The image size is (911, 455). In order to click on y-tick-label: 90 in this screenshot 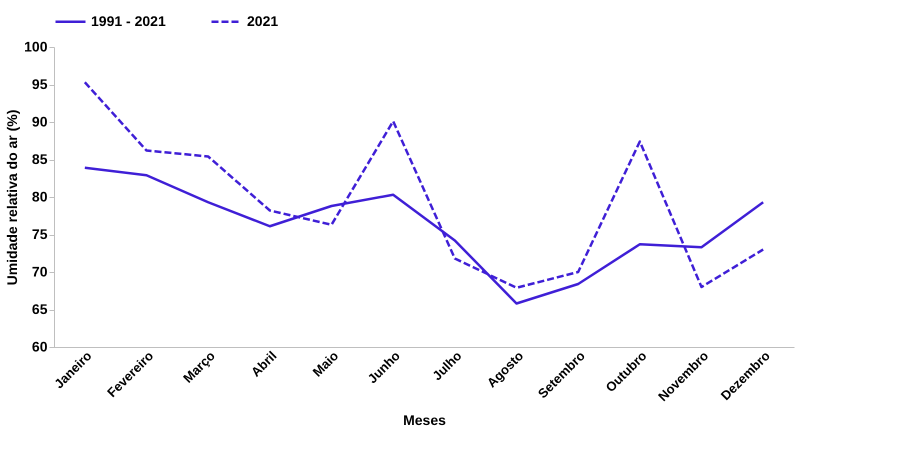, I will do `click(40, 122)`.